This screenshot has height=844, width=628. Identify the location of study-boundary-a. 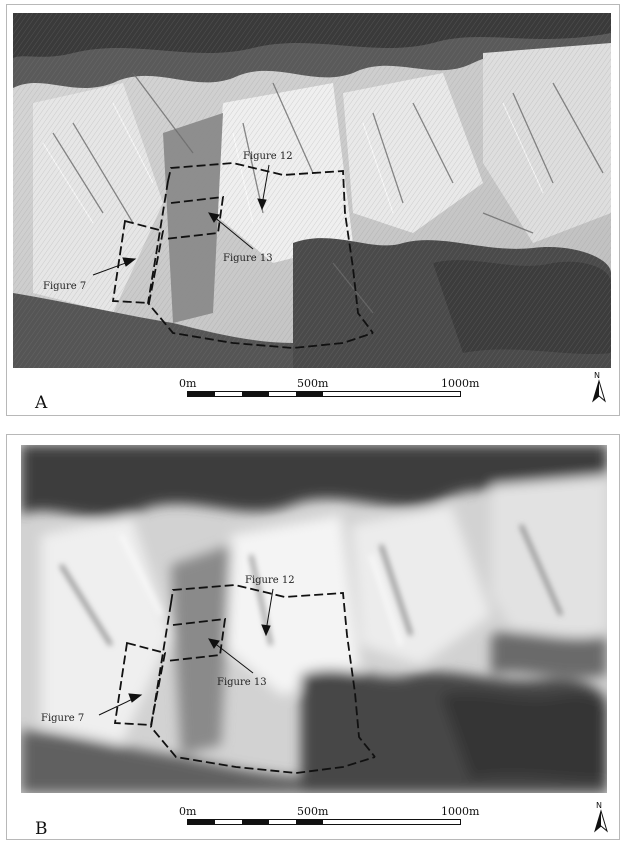
(242, 255).